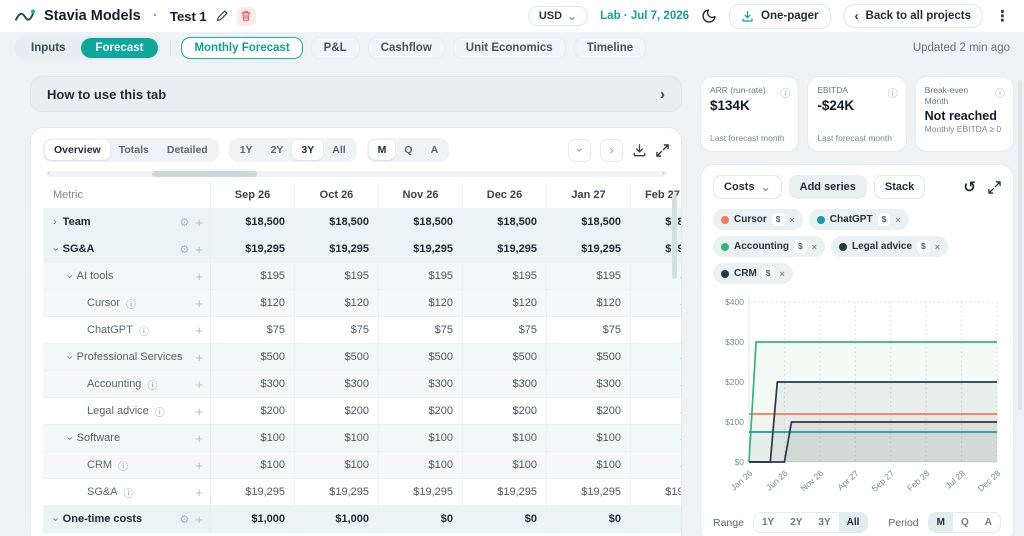 Image resolution: width=1024 pixels, height=536 pixels. Describe the element at coordinates (337, 222) in the screenshot. I see `cell-team-oct-26: $18,500` at that location.